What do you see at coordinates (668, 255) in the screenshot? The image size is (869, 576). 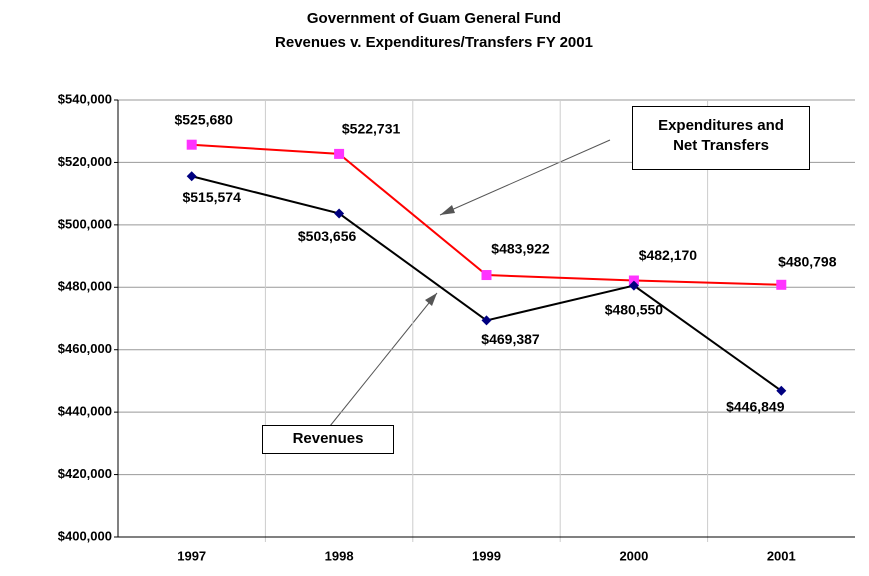 I see `data-label: $482,170` at bounding box center [668, 255].